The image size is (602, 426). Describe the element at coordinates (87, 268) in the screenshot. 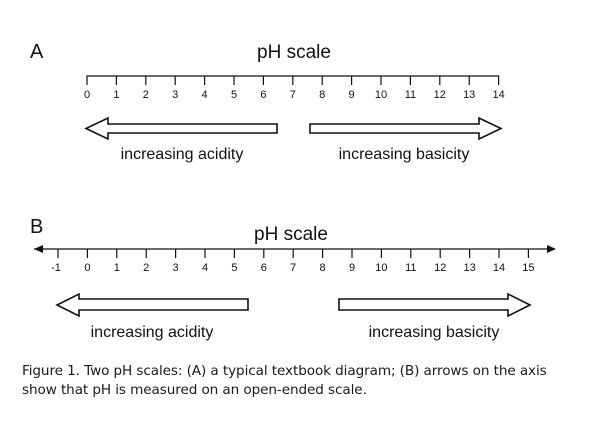

I see `panel-b-tick-label: 0` at that location.